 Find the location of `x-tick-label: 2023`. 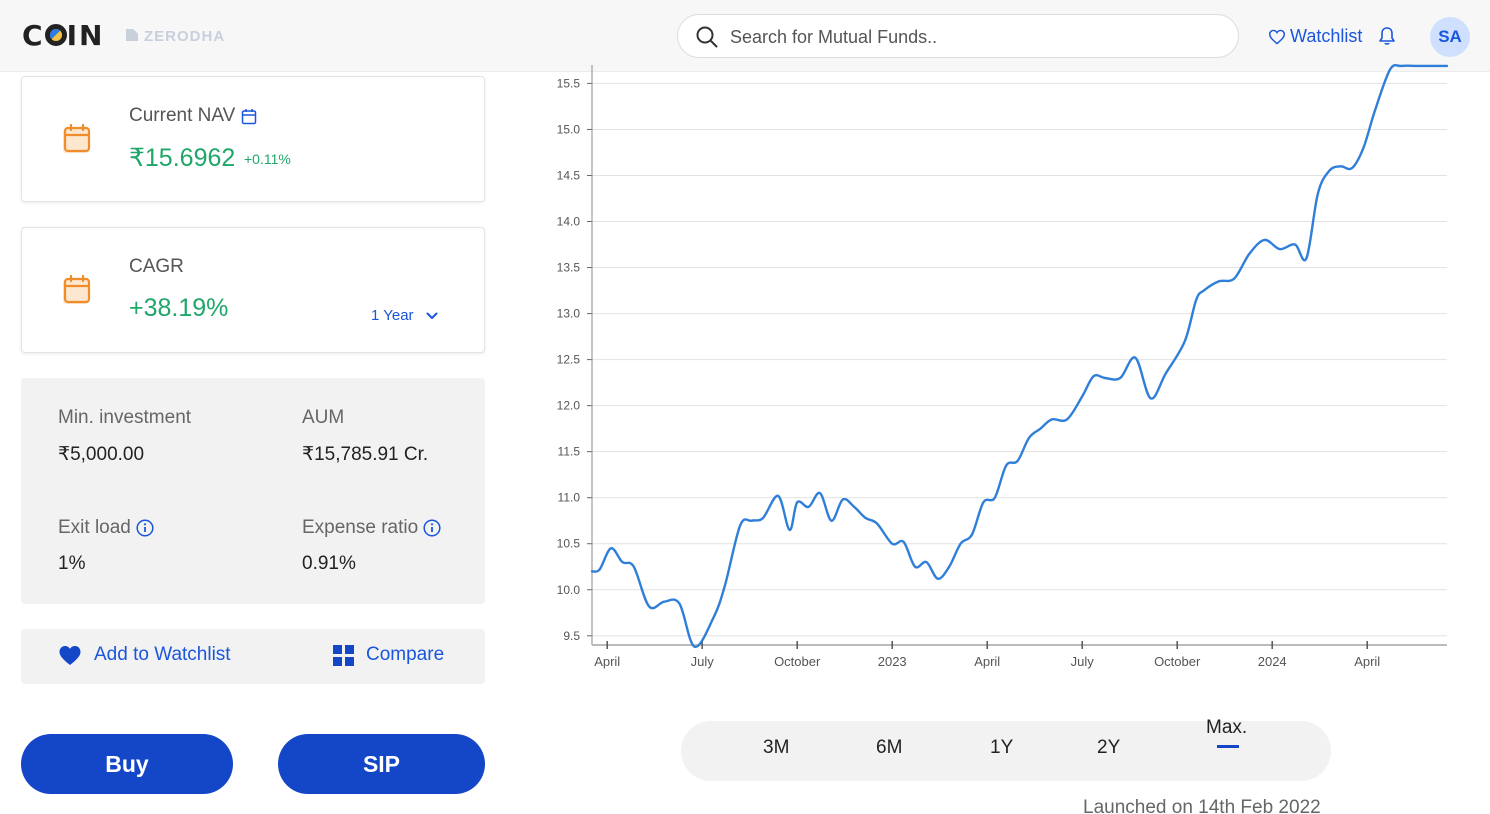

x-tick-label: 2023 is located at coordinates (892, 661).